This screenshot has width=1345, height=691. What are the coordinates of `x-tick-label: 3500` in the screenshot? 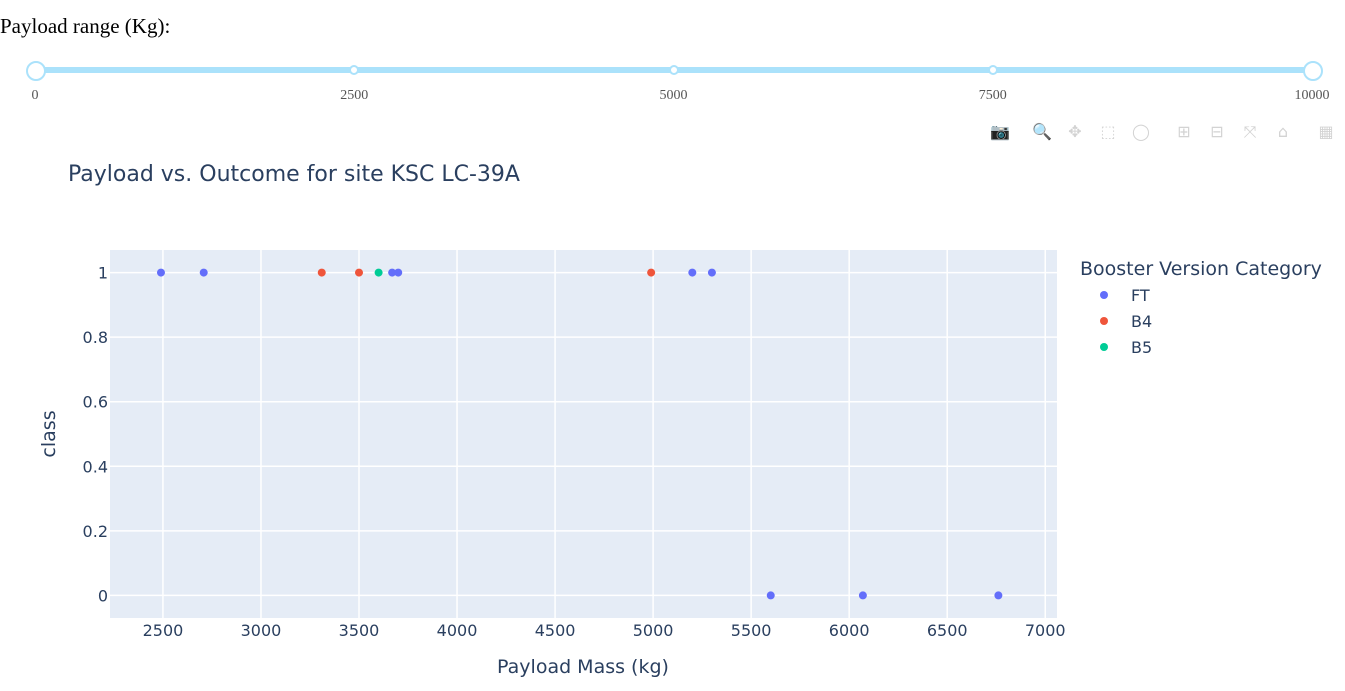 It's located at (359, 630).